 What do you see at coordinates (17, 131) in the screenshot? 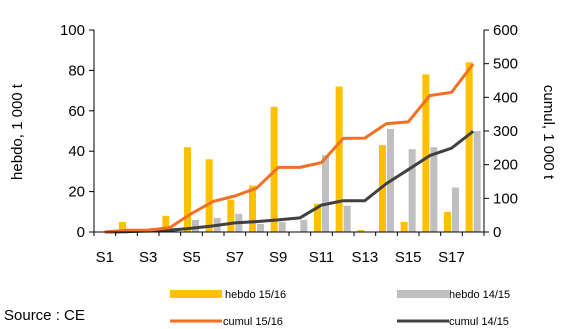
I see `left-axis-title: hebdo, 1 000 t` at bounding box center [17, 131].